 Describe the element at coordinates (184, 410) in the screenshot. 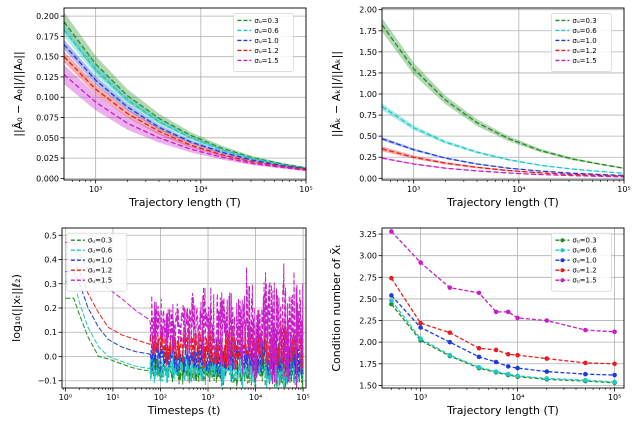

I see `x-axis-label: Timesteps (t)` at that location.